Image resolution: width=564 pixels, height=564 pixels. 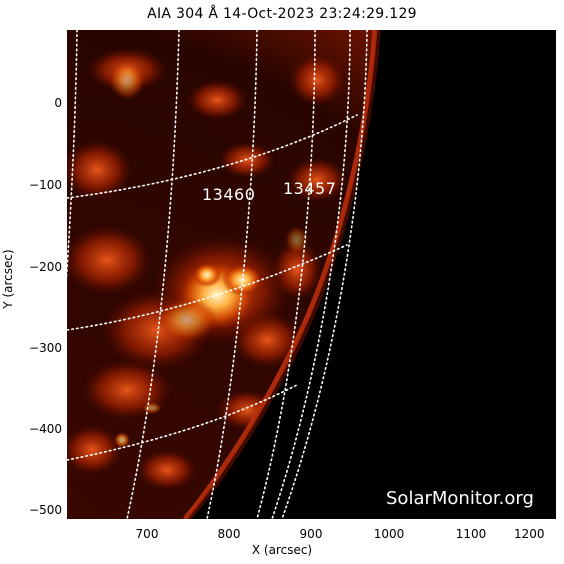 What do you see at coordinates (8, 279) in the screenshot?
I see `y-axis-label: Y (arcsec)` at bounding box center [8, 279].